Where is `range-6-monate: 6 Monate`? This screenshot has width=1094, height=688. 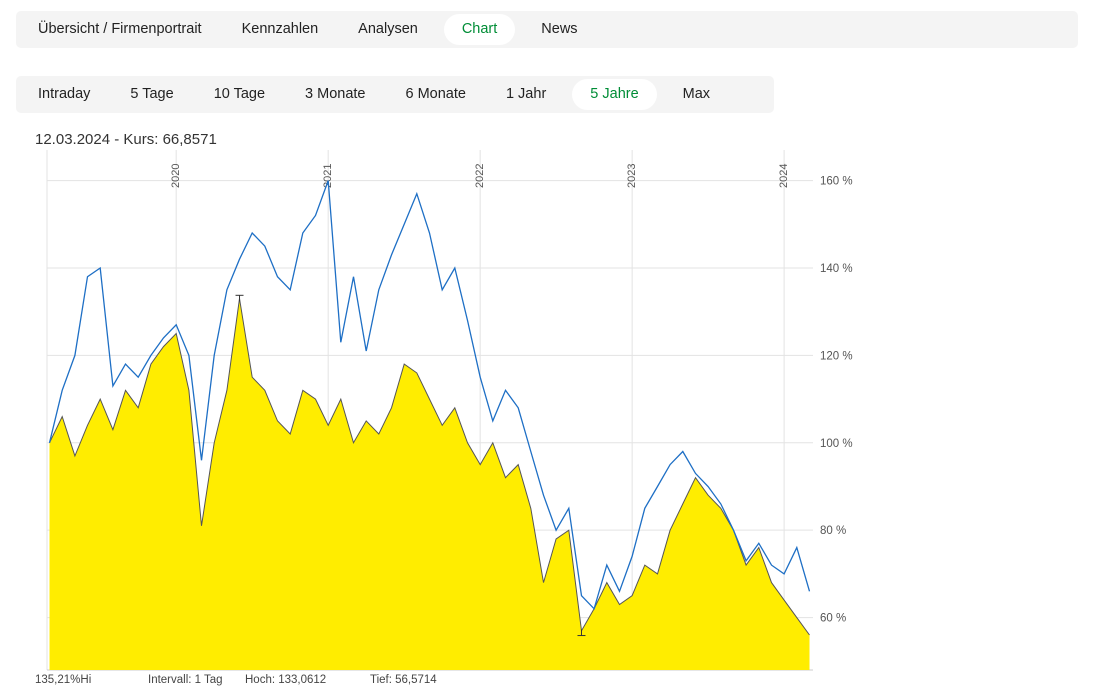 range-6-monate: 6 Monate is located at coordinates (436, 94).